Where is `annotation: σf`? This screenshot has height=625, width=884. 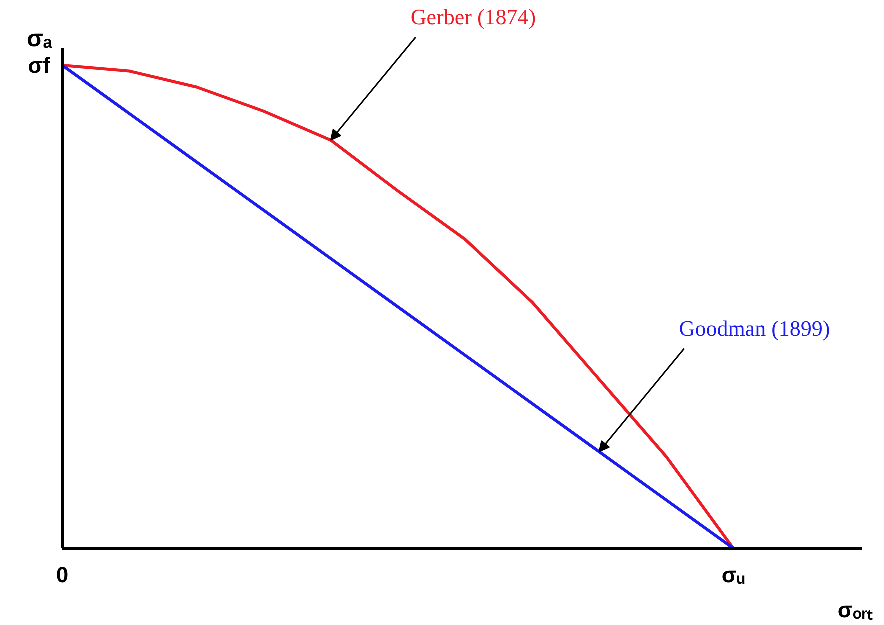
annotation: σf is located at coordinates (40, 65).